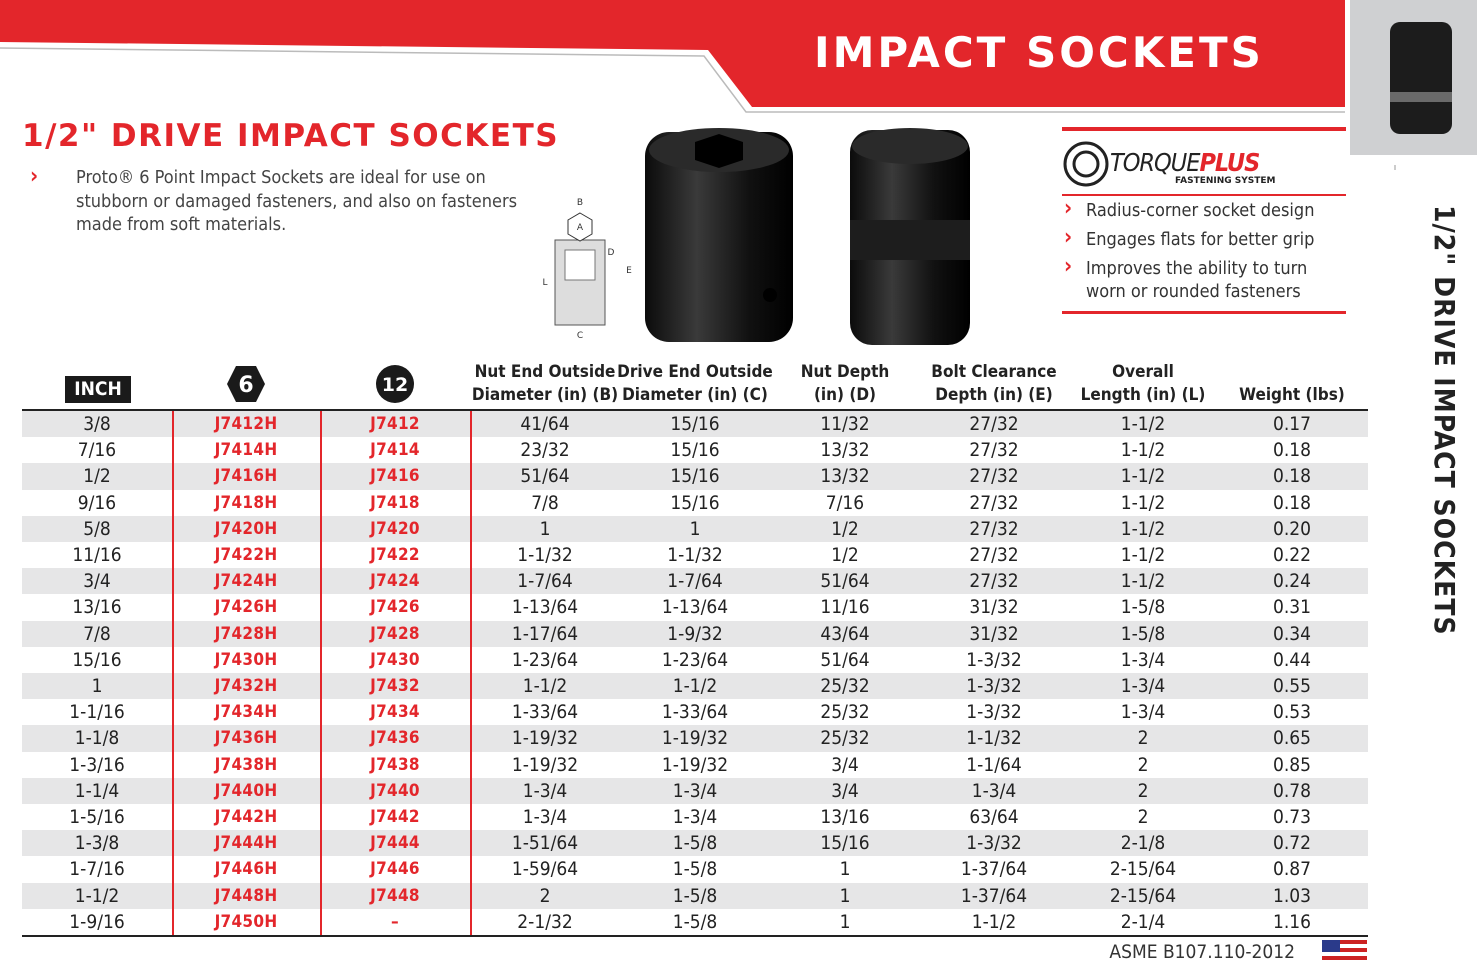  Describe the element at coordinates (580, 203) in the screenshot. I see `dimension-label: B` at that location.